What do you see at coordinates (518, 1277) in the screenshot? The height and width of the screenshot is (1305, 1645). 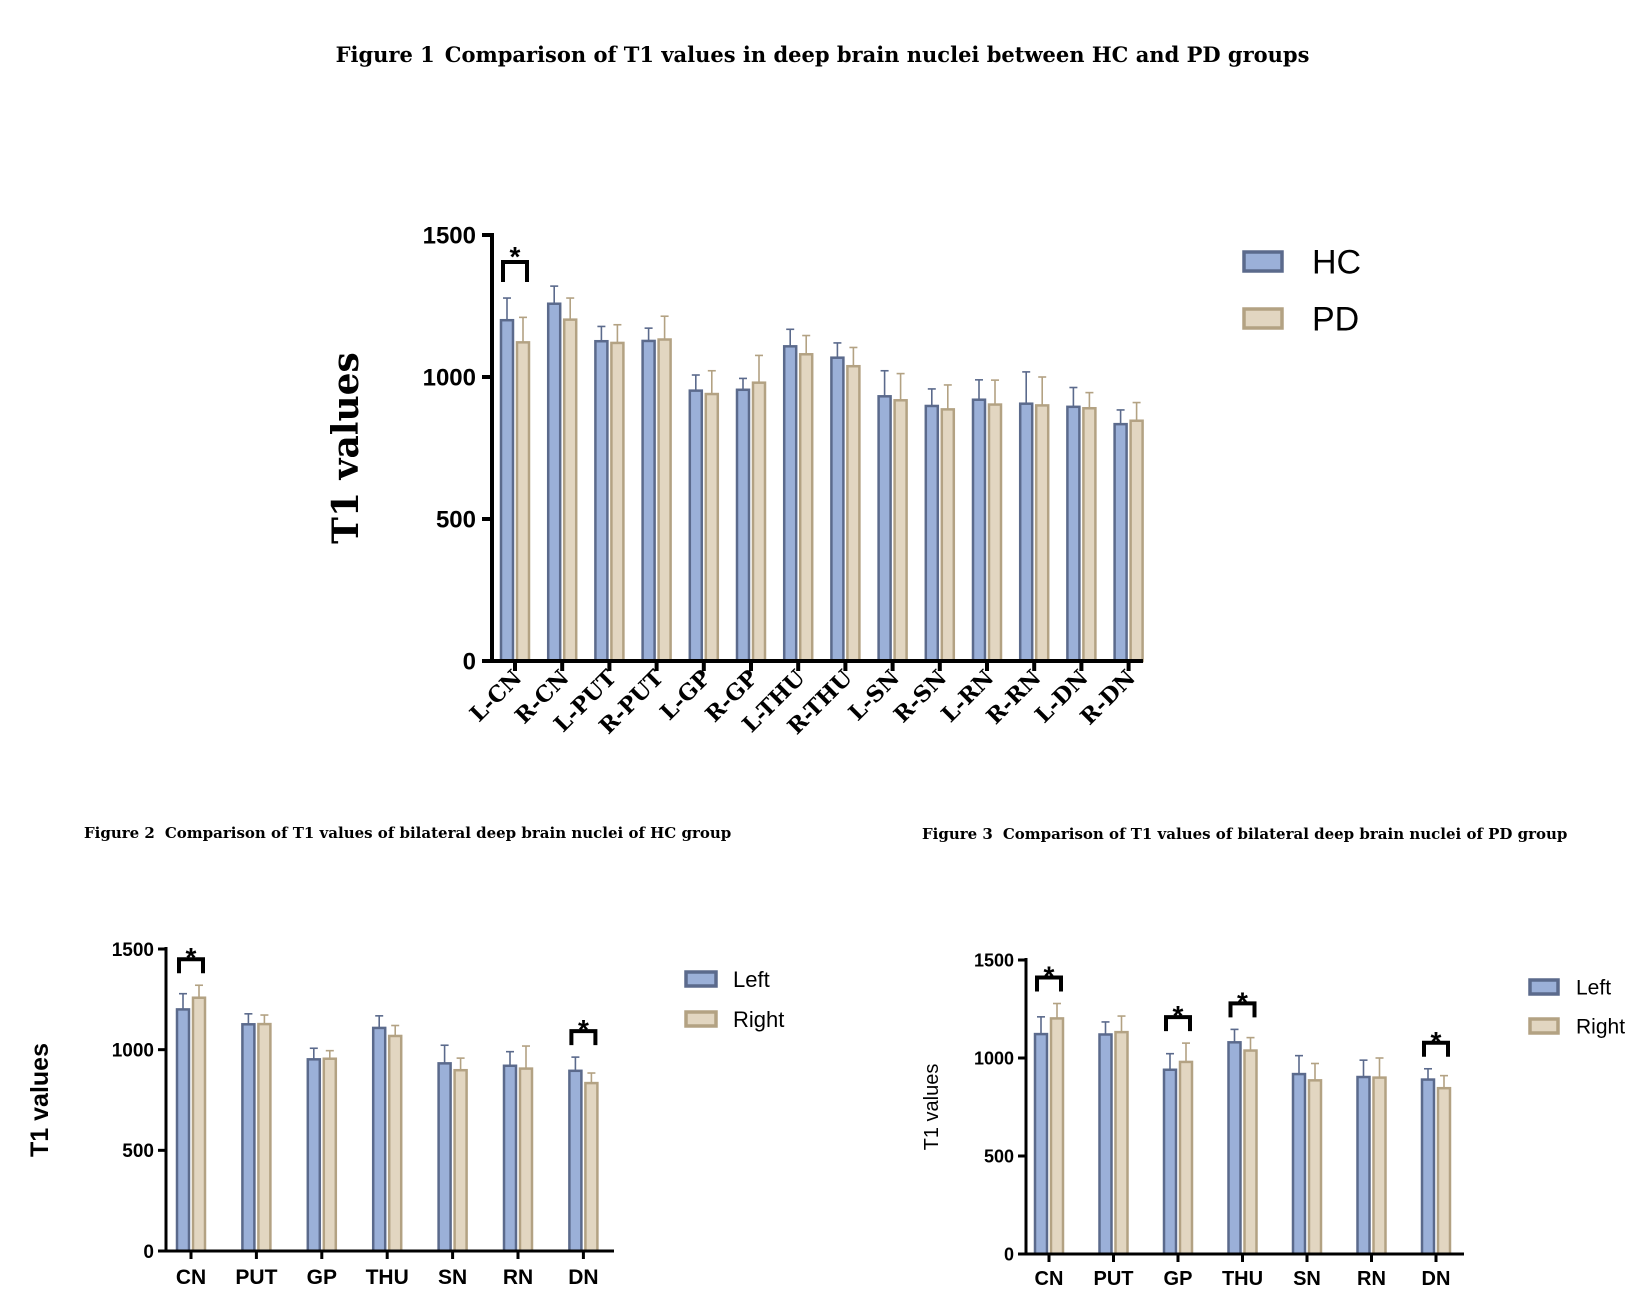 I see `fig2-x-tick-label: RN` at bounding box center [518, 1277].